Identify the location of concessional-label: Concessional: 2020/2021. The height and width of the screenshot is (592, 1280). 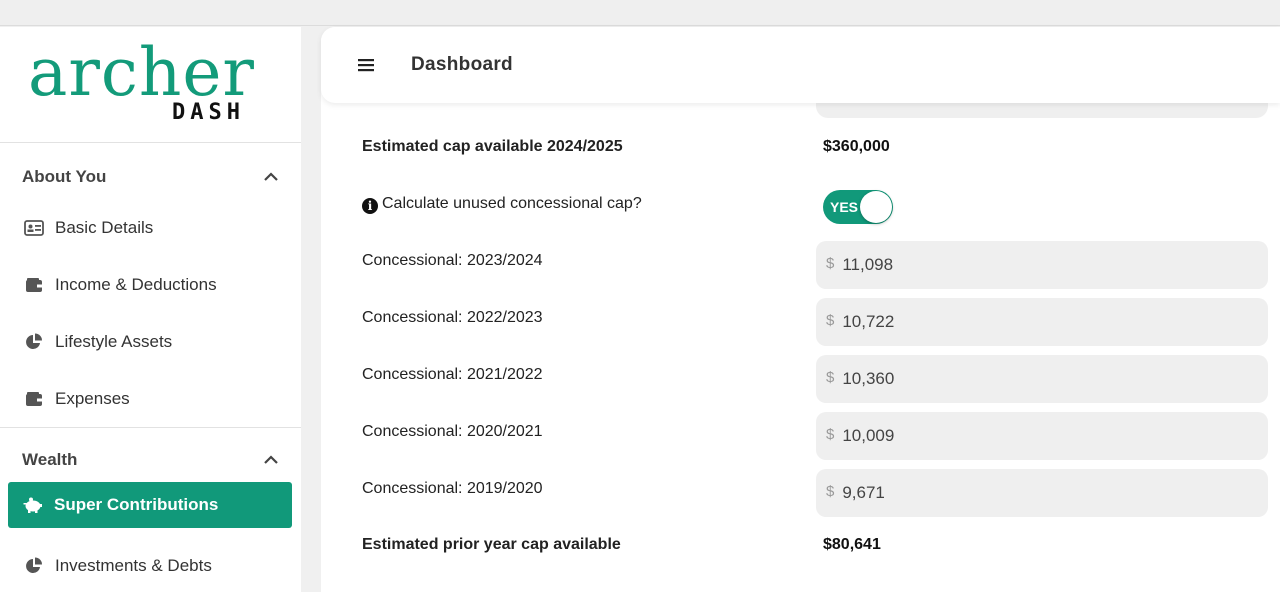
(452, 431).